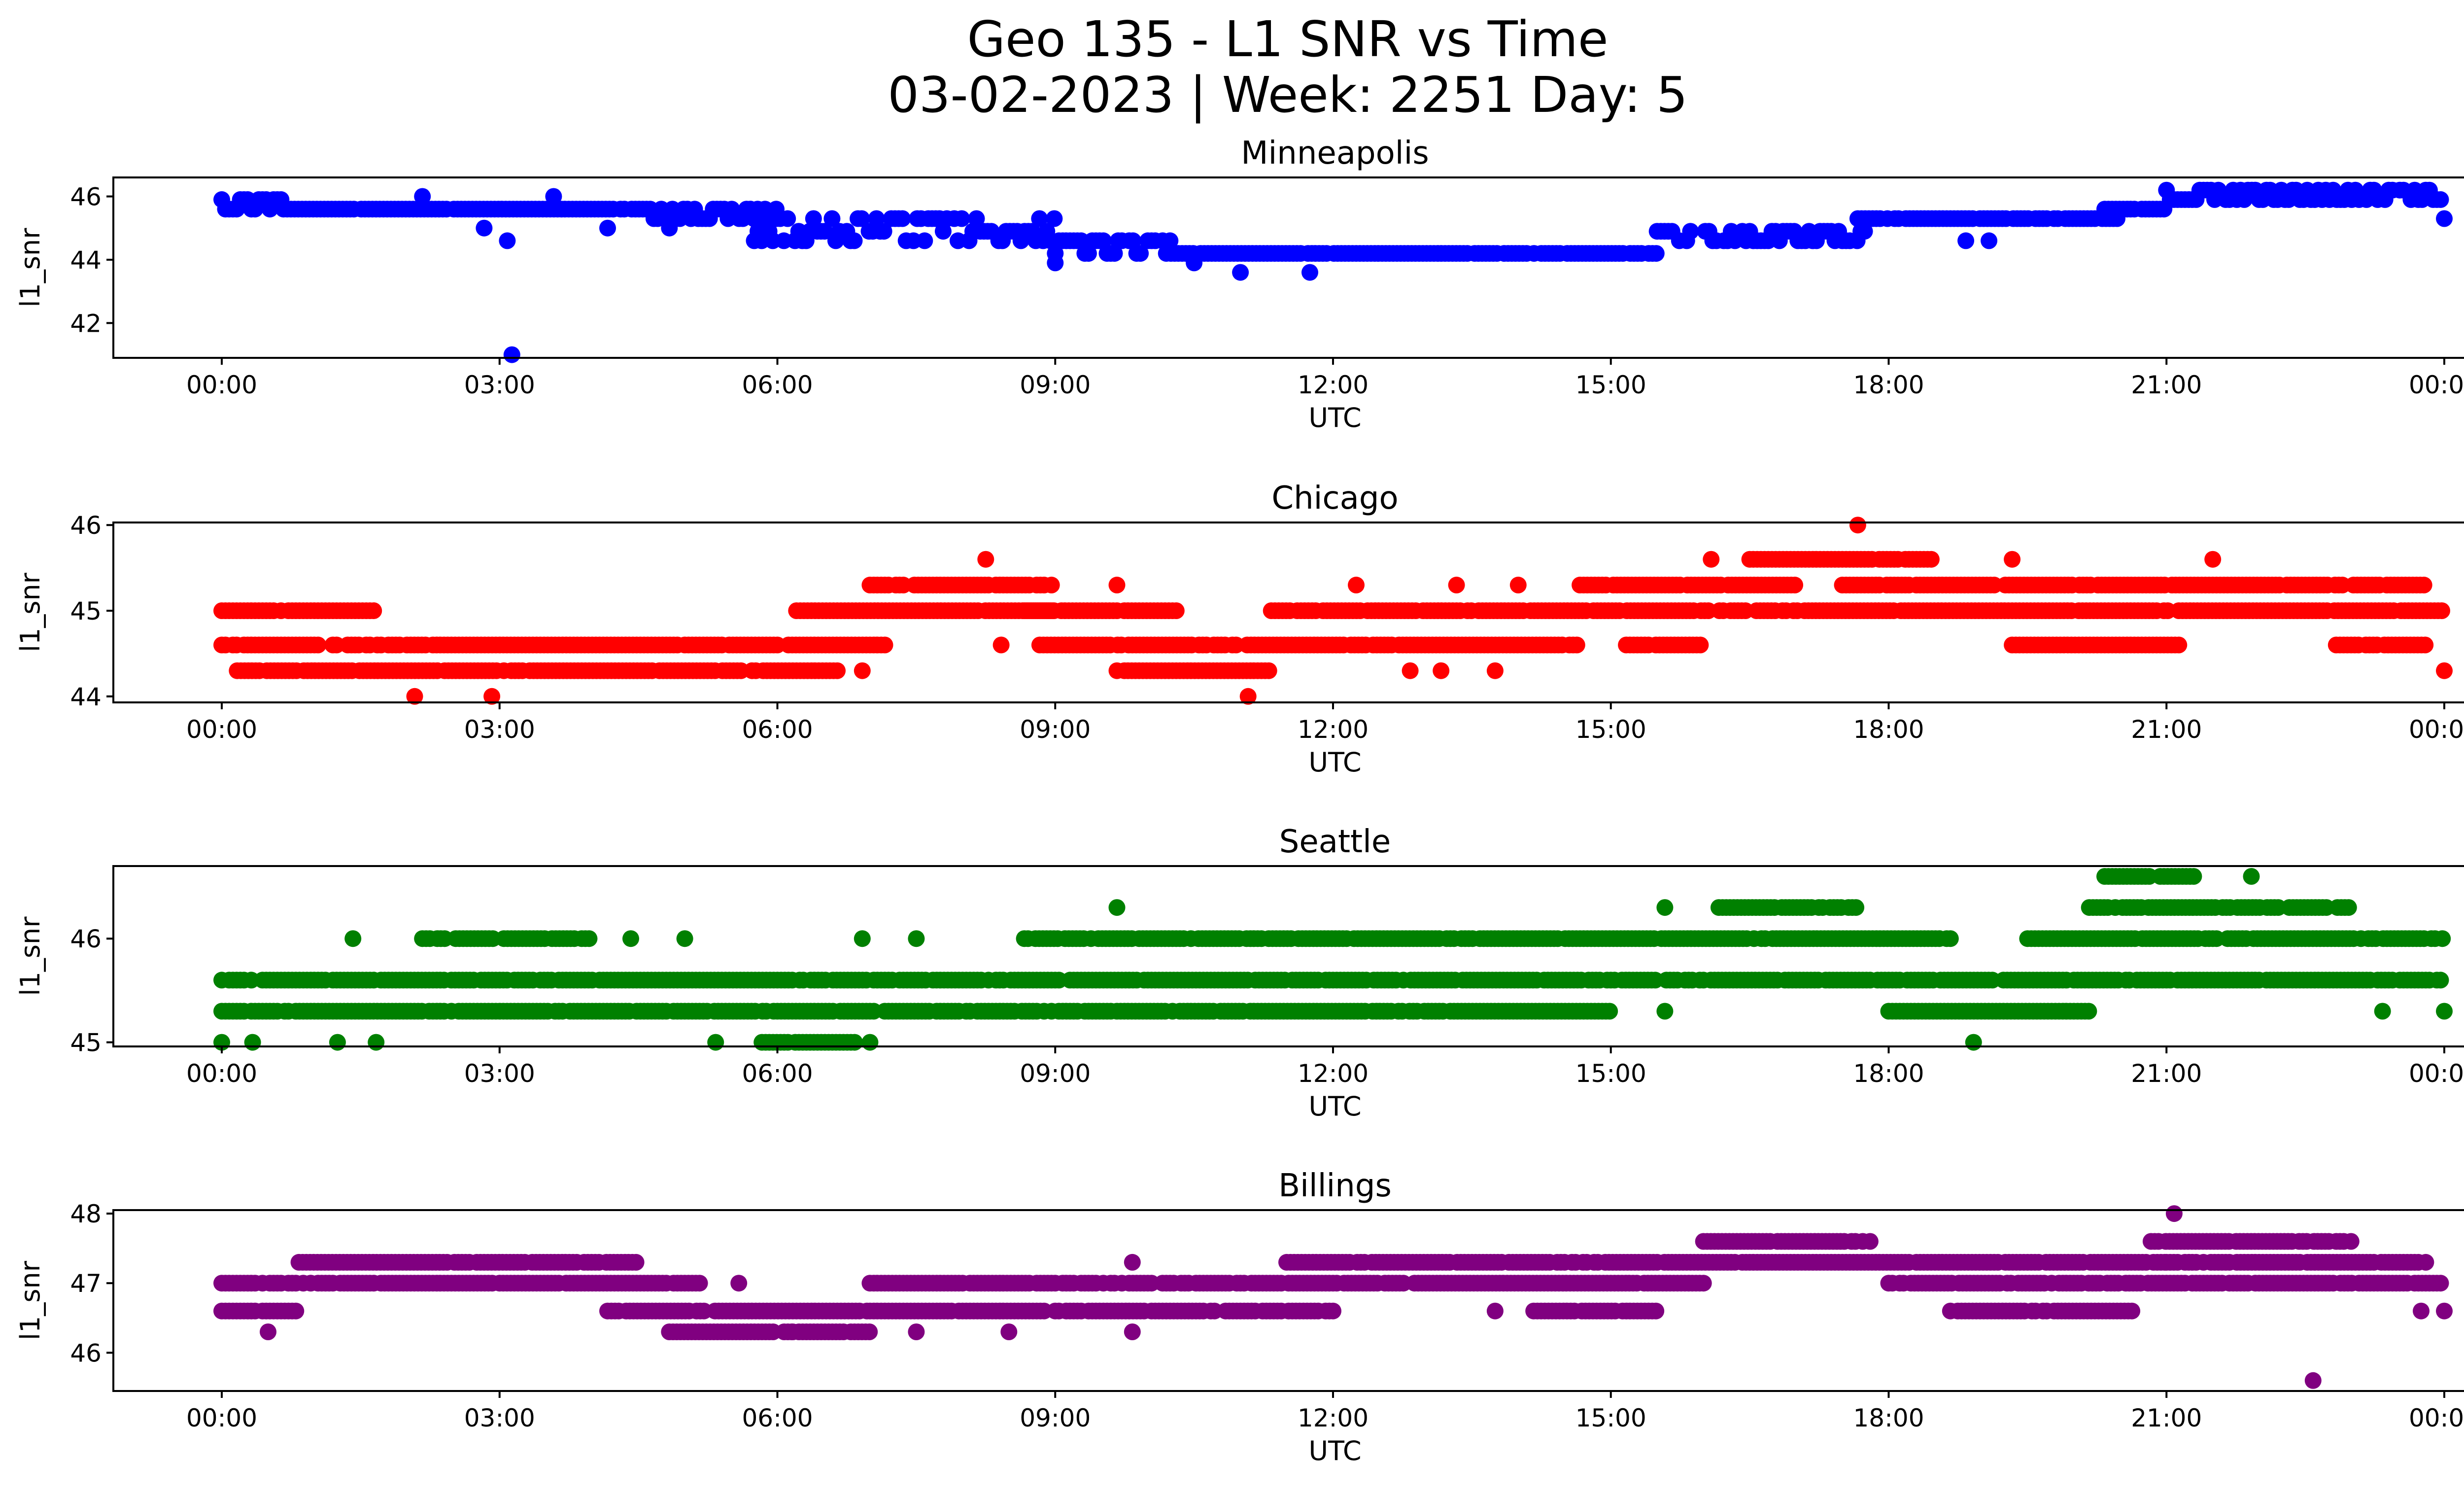 The height and width of the screenshot is (1495, 2464). Describe the element at coordinates (86, 1353) in the screenshot. I see `y-tick-label: 46` at that location.